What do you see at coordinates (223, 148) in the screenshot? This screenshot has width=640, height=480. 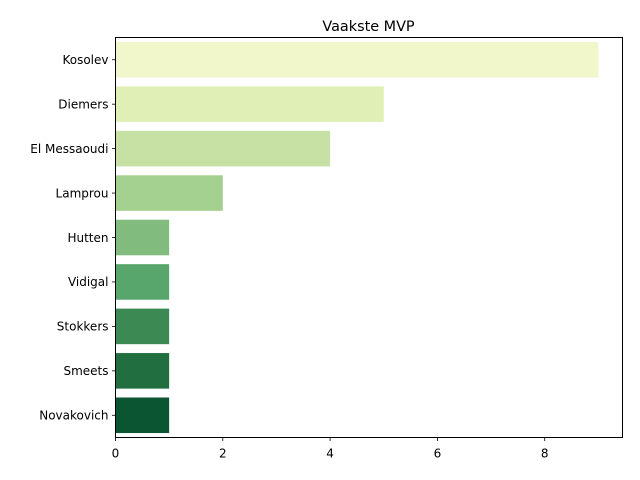 I see `bar-el-messaoudi` at bounding box center [223, 148].